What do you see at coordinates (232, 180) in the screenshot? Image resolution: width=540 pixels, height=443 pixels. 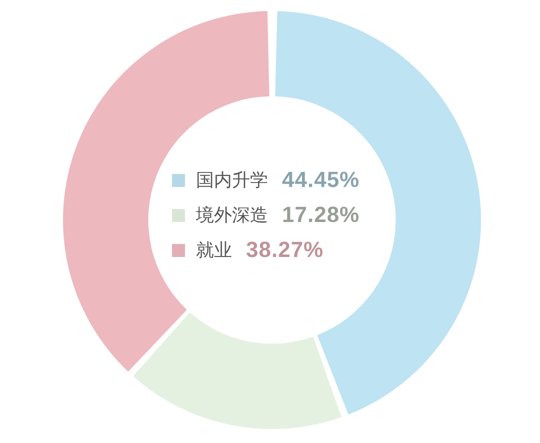 I see `legend-label: 国内升学` at bounding box center [232, 180].